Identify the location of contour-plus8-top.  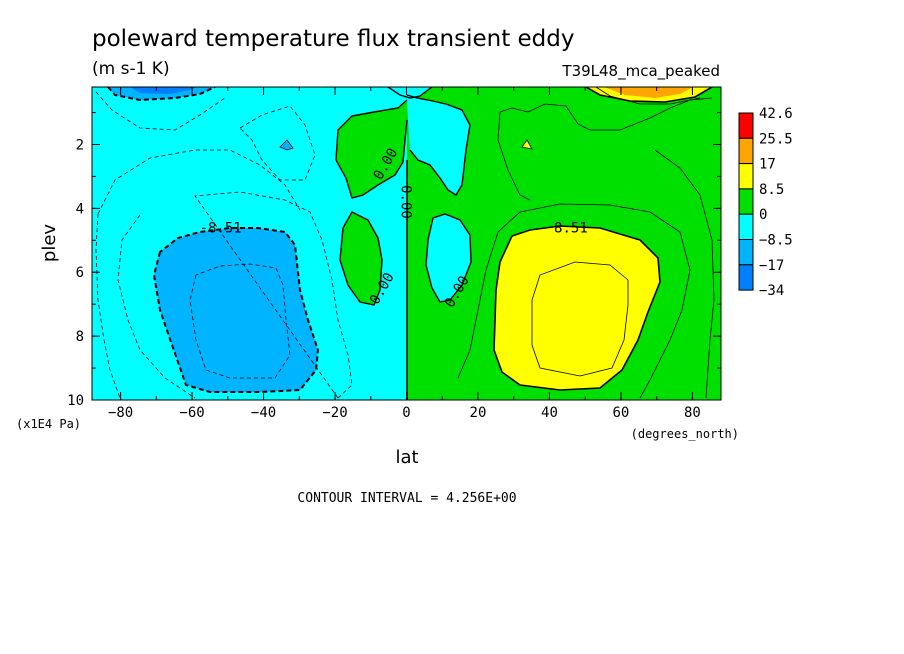
(649, 95).